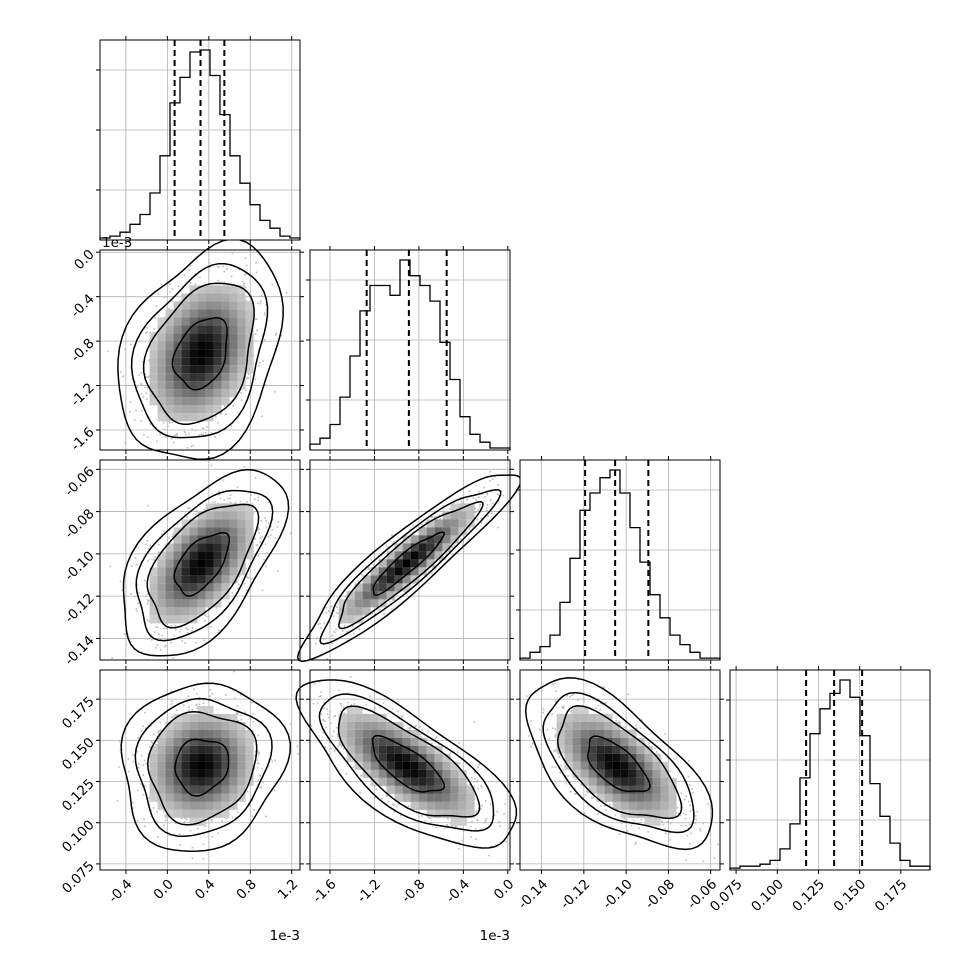  Describe the element at coordinates (409, 568) in the screenshot. I see `contour-line` at that location.